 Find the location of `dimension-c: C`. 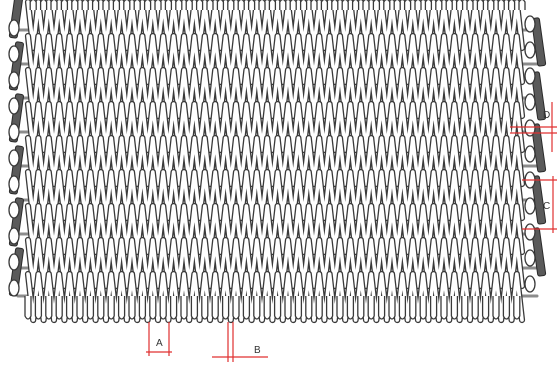

dimension-c: C is located at coordinates (539, 204).